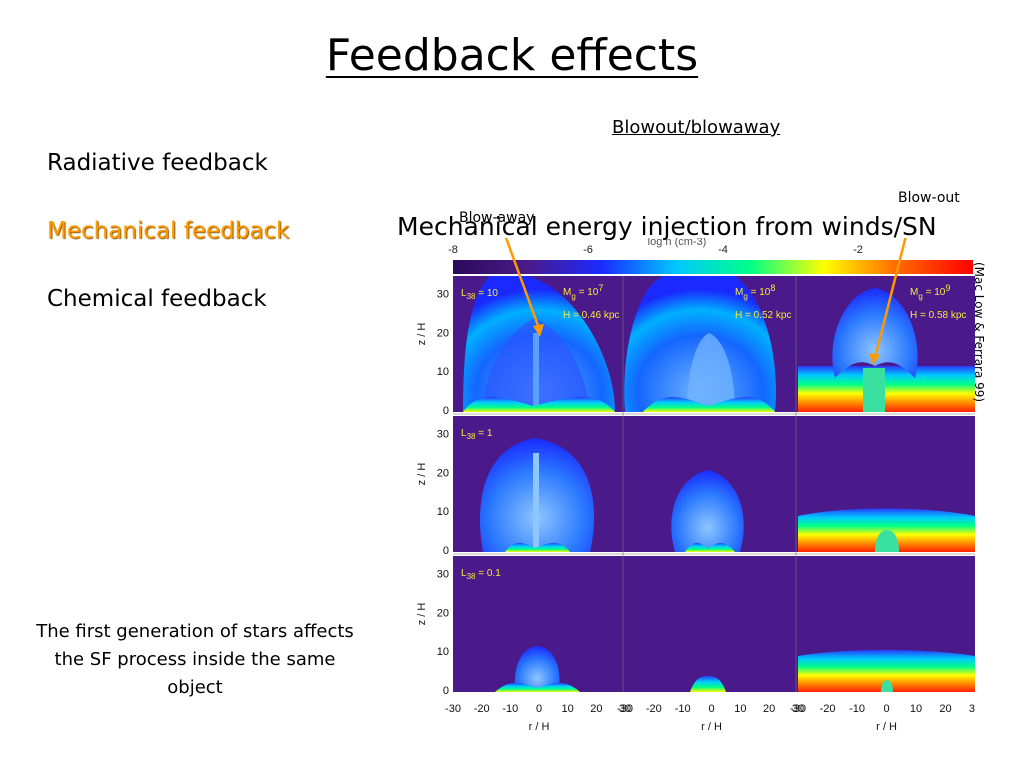  What do you see at coordinates (588, 250) in the screenshot?
I see `colorbar-tick: -6` at bounding box center [588, 250].